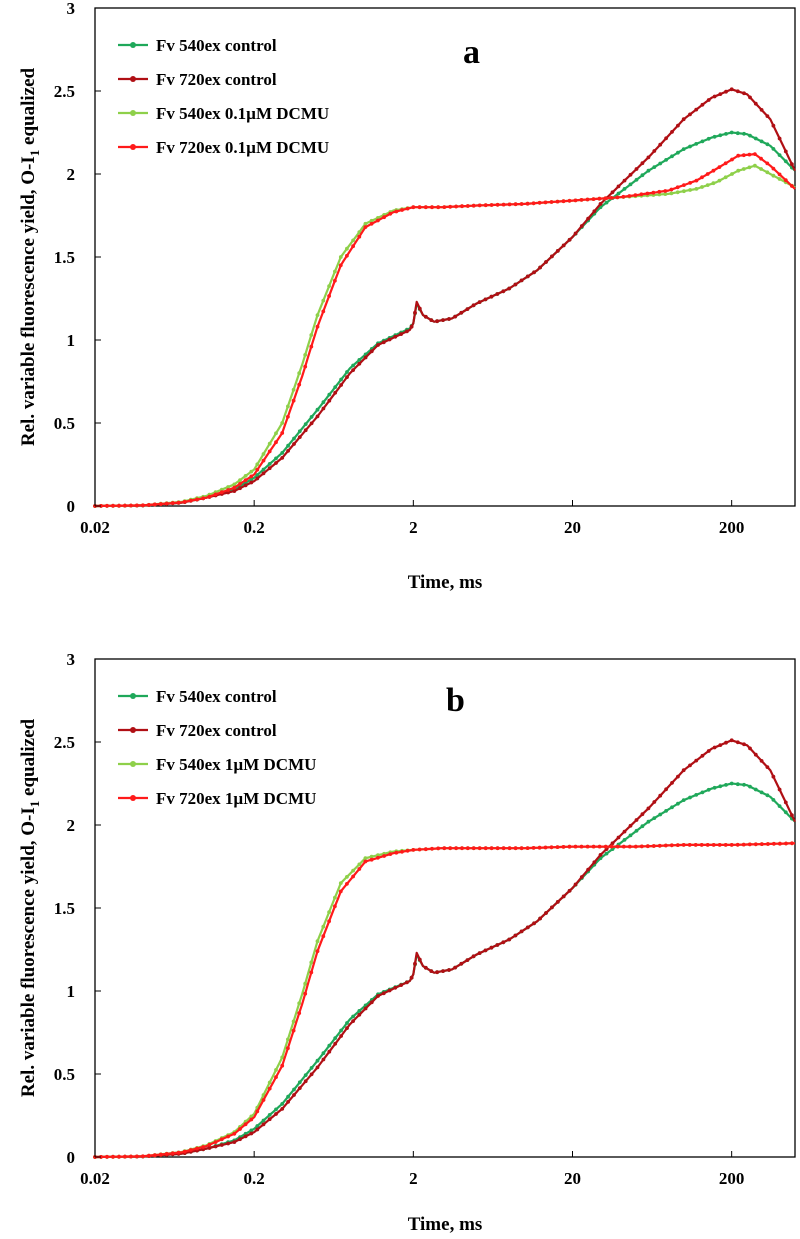  What do you see at coordinates (34, 804) in the screenshot?
I see `y-axis-label-sub-b: 1` at bounding box center [34, 804].